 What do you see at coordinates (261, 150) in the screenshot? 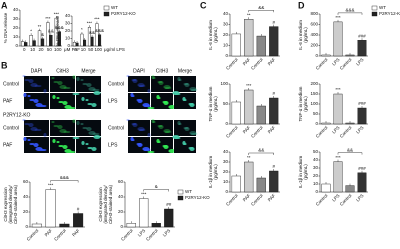
I see `bracket-label: &&` at bounding box center [261, 150].